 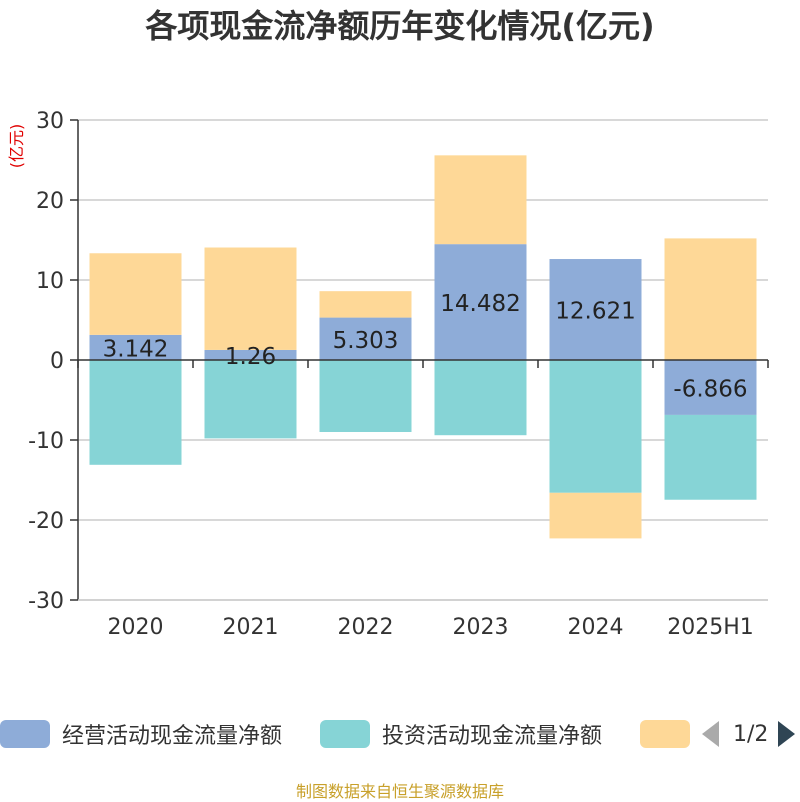 I want to click on legend-label-operating: 经营活动现金流量净额, so click(x=172, y=736).